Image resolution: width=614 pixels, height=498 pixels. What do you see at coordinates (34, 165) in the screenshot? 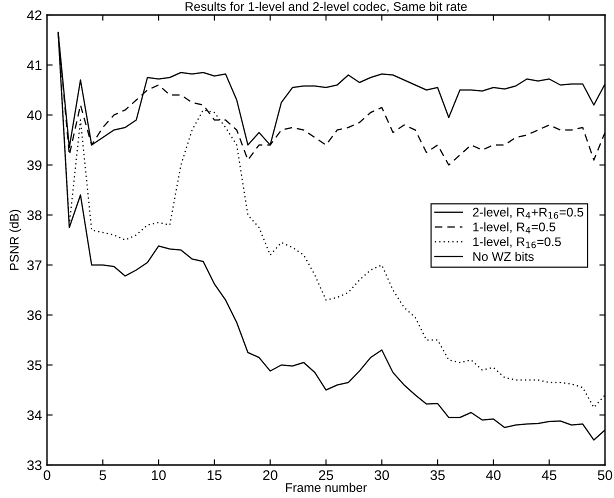
I see `y-tick-label: 39` at bounding box center [34, 165].